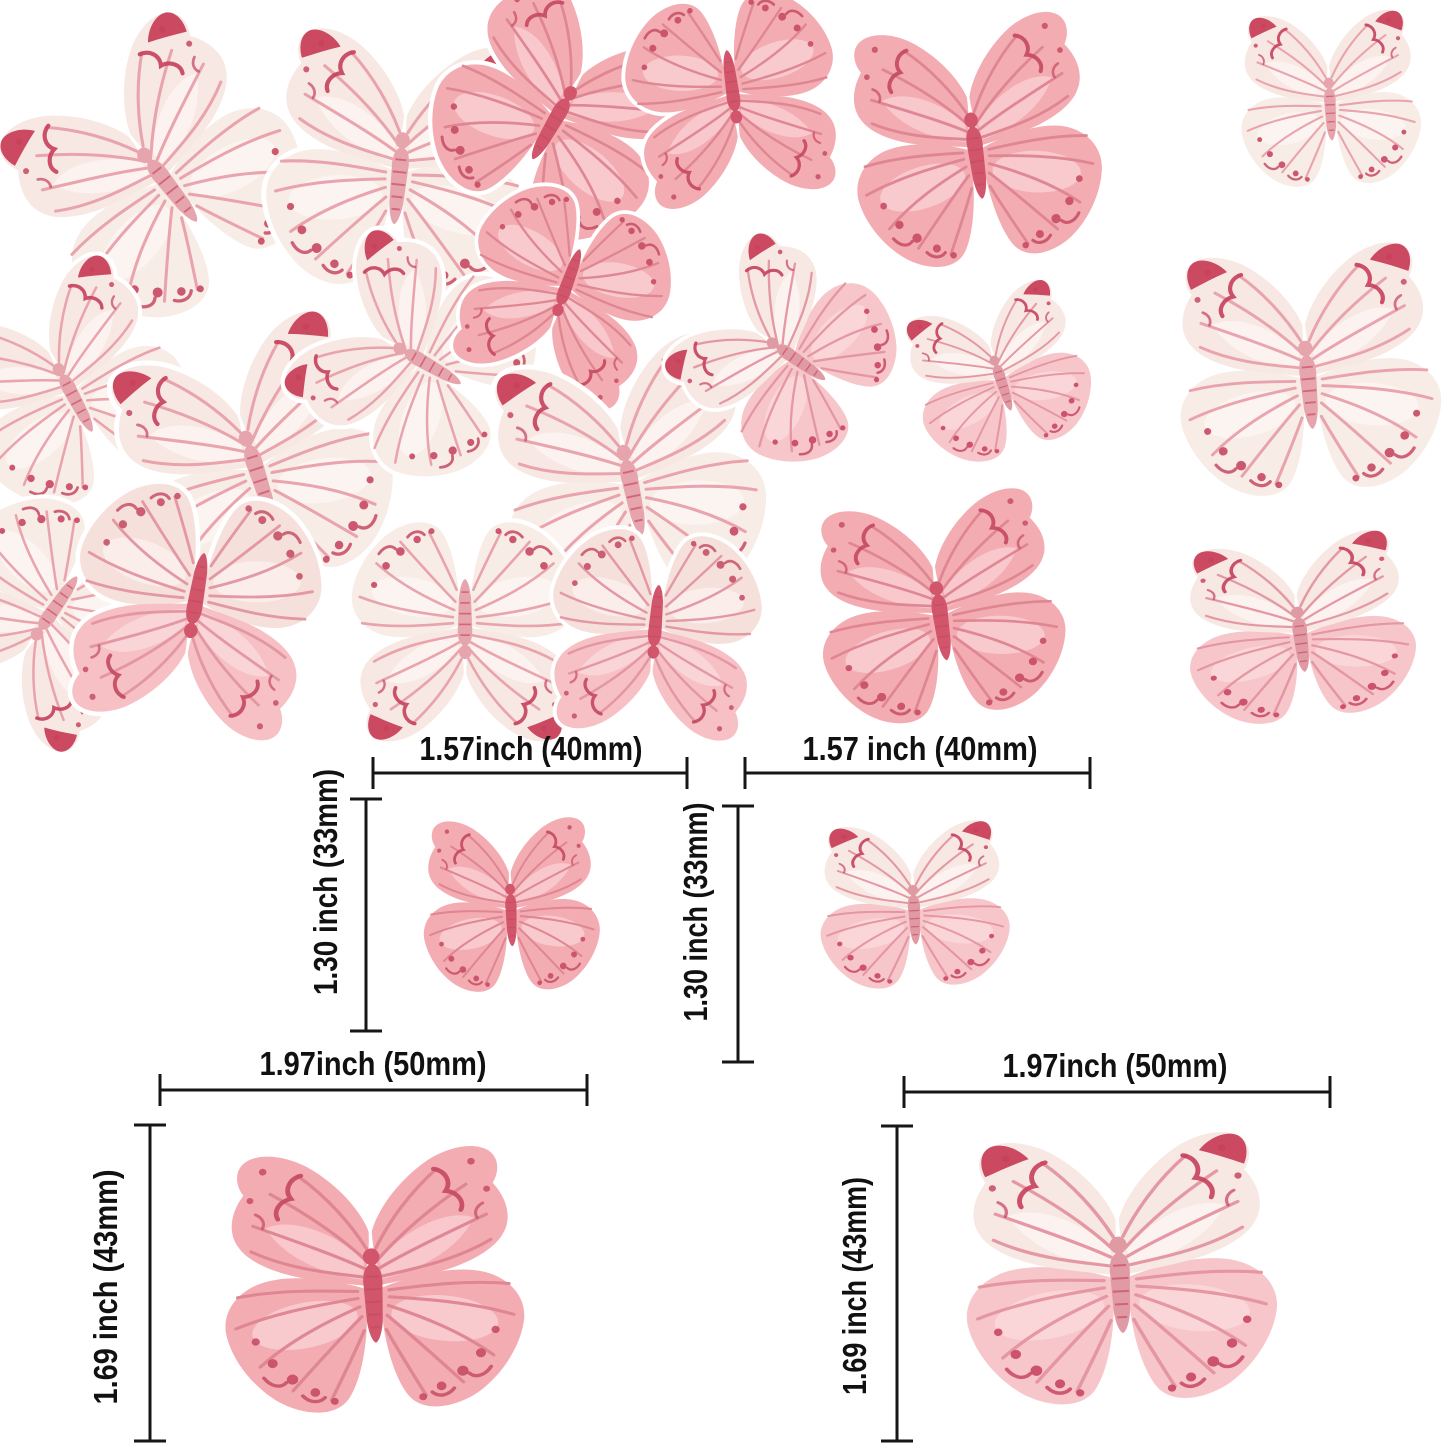  I want to click on svg-text: 1.57 inch (40mm), so click(920, 748).